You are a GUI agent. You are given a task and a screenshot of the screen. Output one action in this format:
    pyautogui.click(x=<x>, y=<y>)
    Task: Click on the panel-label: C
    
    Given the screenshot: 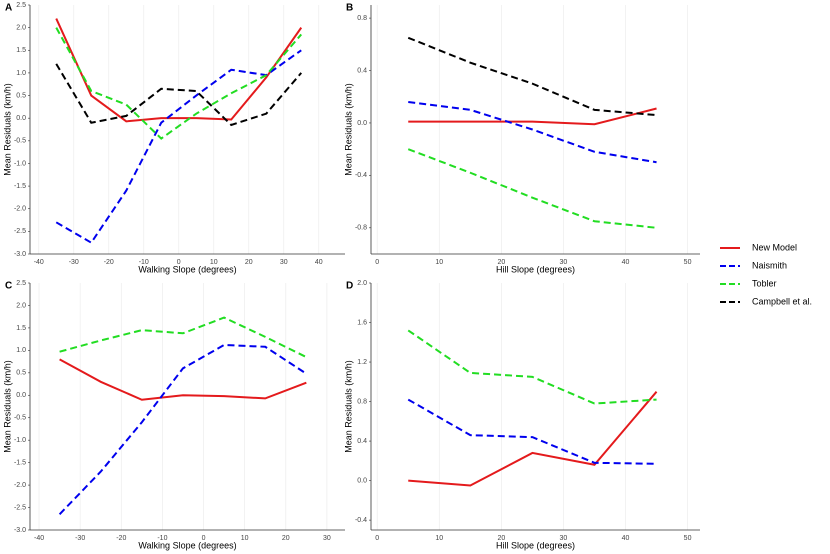 What is the action you would take?
    pyautogui.click(x=8, y=286)
    